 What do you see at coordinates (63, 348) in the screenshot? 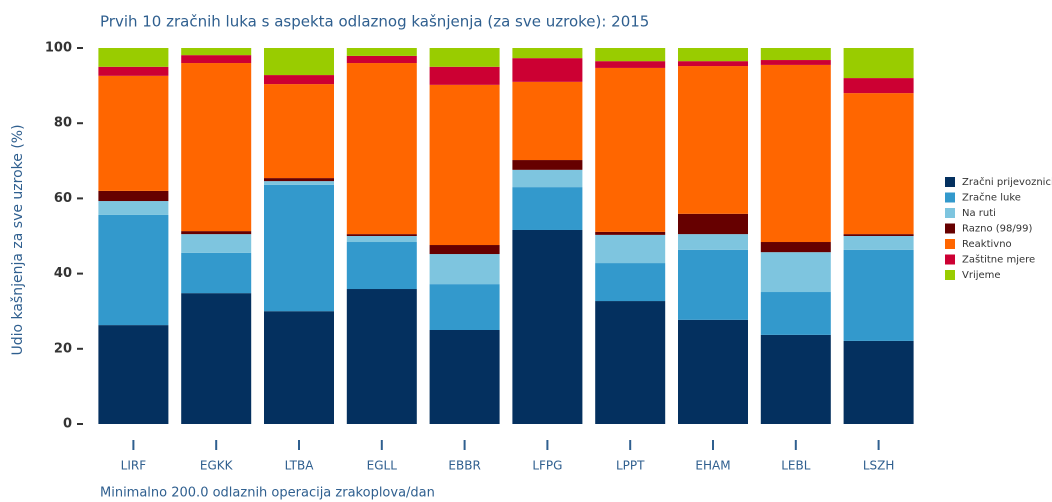
I see `y-tick-label: 20` at bounding box center [63, 348].